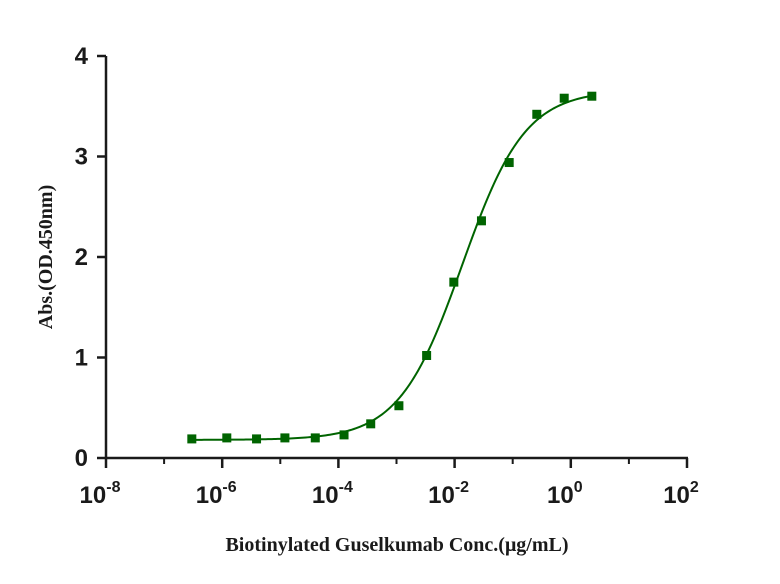 Image resolution: width=780 pixels, height=584 pixels. I want to click on y-axis-title: Abs.(OD.450nm), so click(46, 257).